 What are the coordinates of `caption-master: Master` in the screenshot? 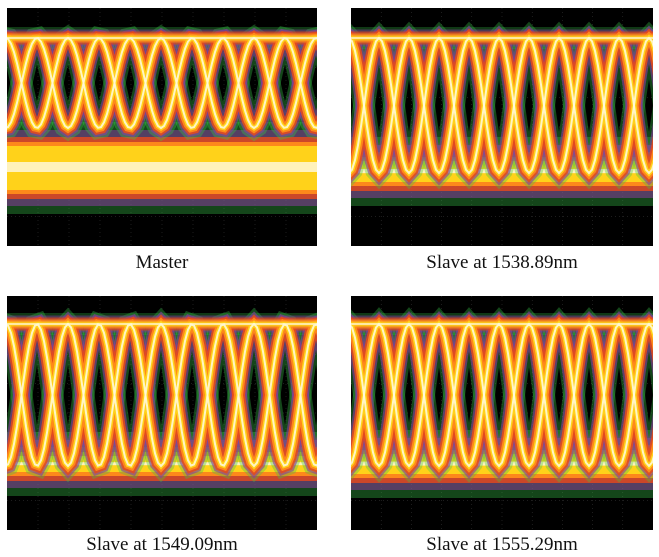 It's located at (162, 262).